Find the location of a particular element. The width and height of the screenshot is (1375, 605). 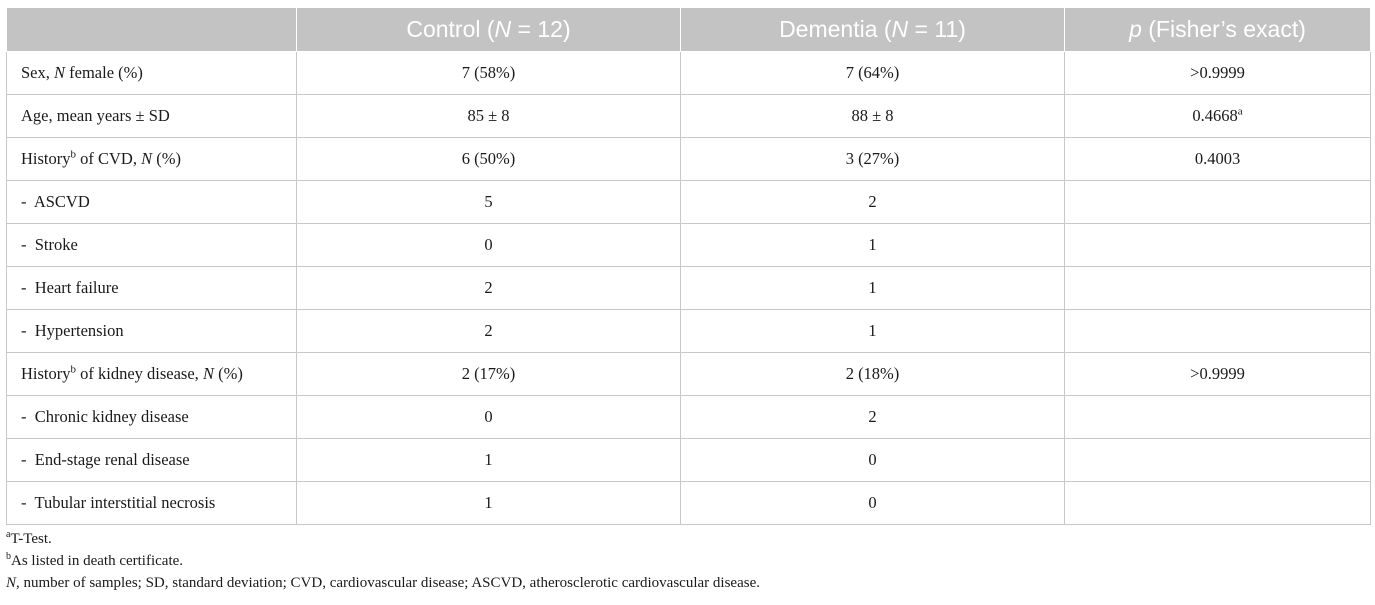

header-empty is located at coordinates (151, 29).